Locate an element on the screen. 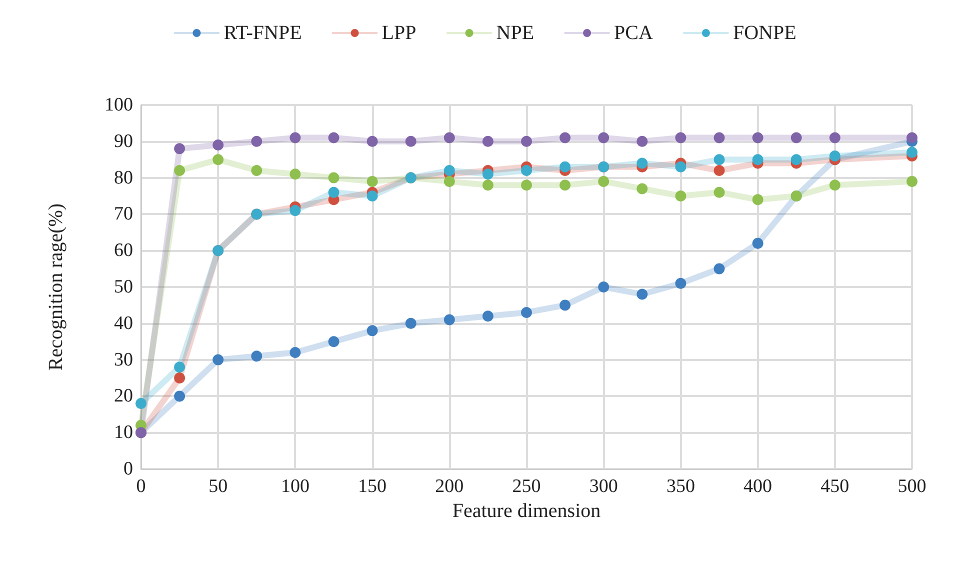  x-tick-label: 300 is located at coordinates (603, 486).